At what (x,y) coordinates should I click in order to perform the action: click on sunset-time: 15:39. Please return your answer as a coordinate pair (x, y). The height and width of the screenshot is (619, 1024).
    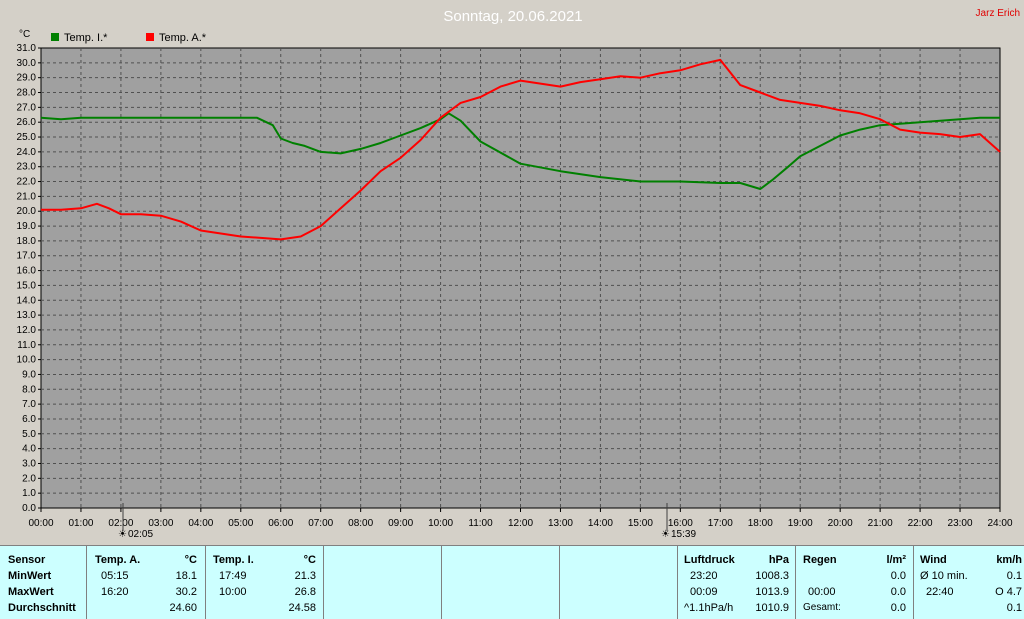
    Looking at the image, I should click on (683, 534).